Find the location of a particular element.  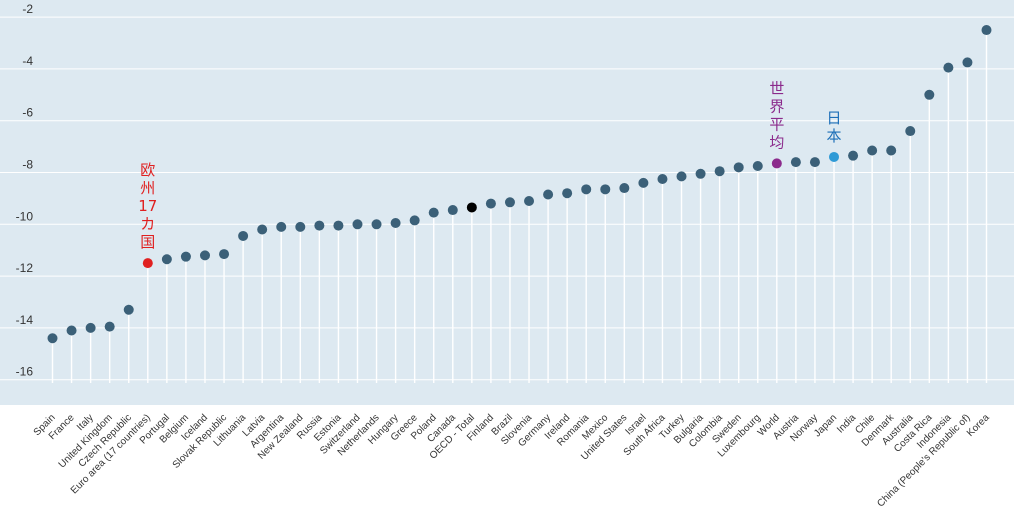

x-tick-label: Korea is located at coordinates (978, 425).